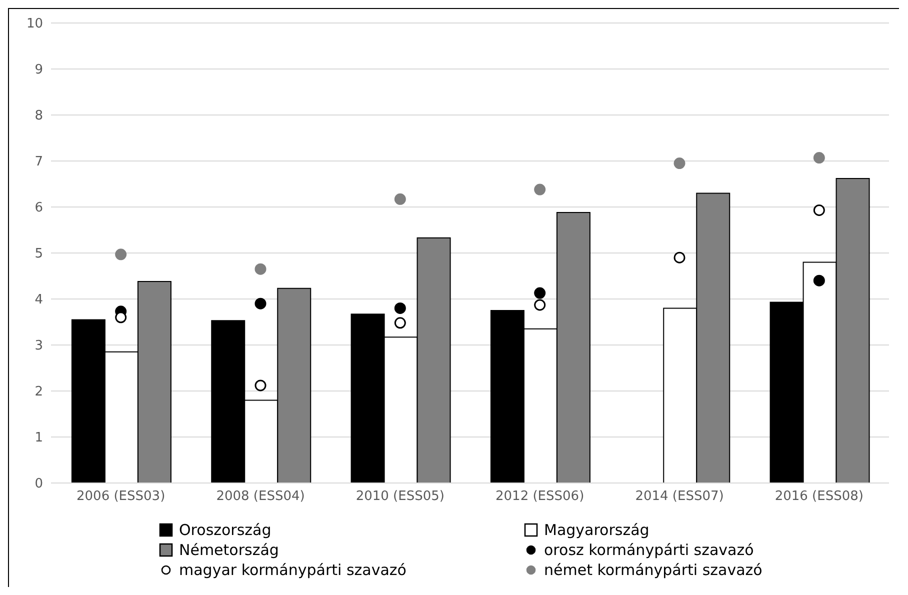 The image size is (908, 595). Describe the element at coordinates (649, 550) in the screenshot. I see `legend-label: orosz kormánypárti szavazó` at that location.